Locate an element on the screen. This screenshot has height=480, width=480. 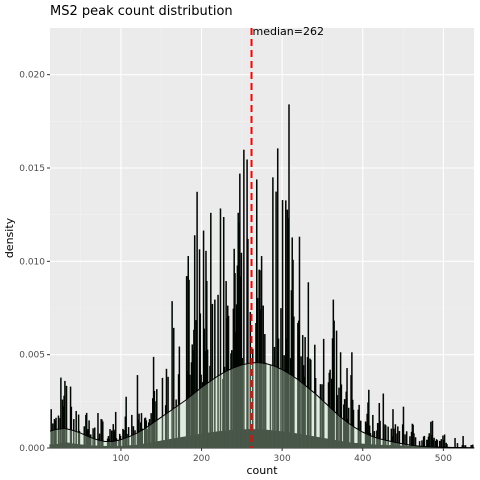
chart-title: MS2 peak count distribution is located at coordinates (141, 11).